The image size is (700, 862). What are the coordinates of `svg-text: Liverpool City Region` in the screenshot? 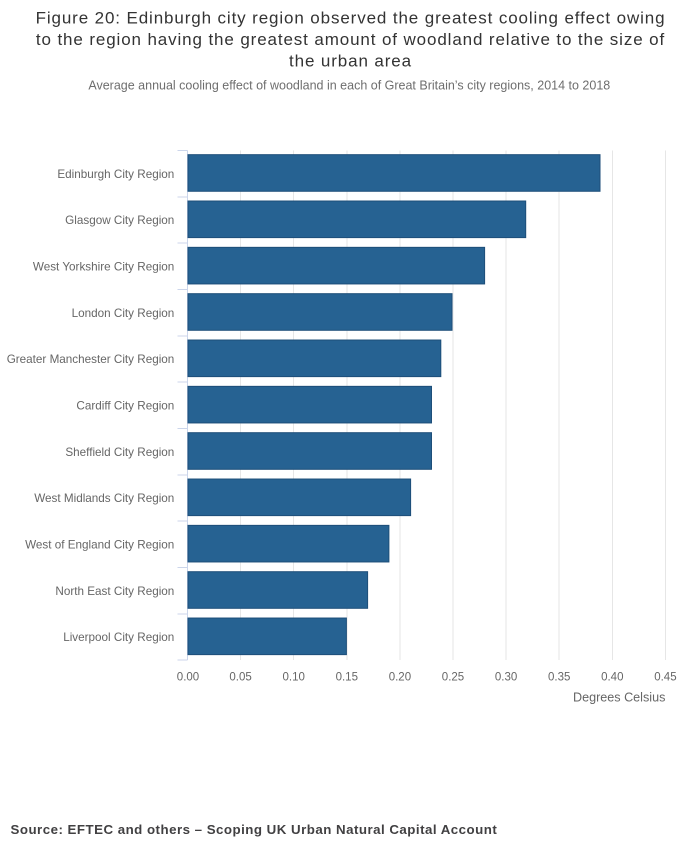 It's located at (118, 637).